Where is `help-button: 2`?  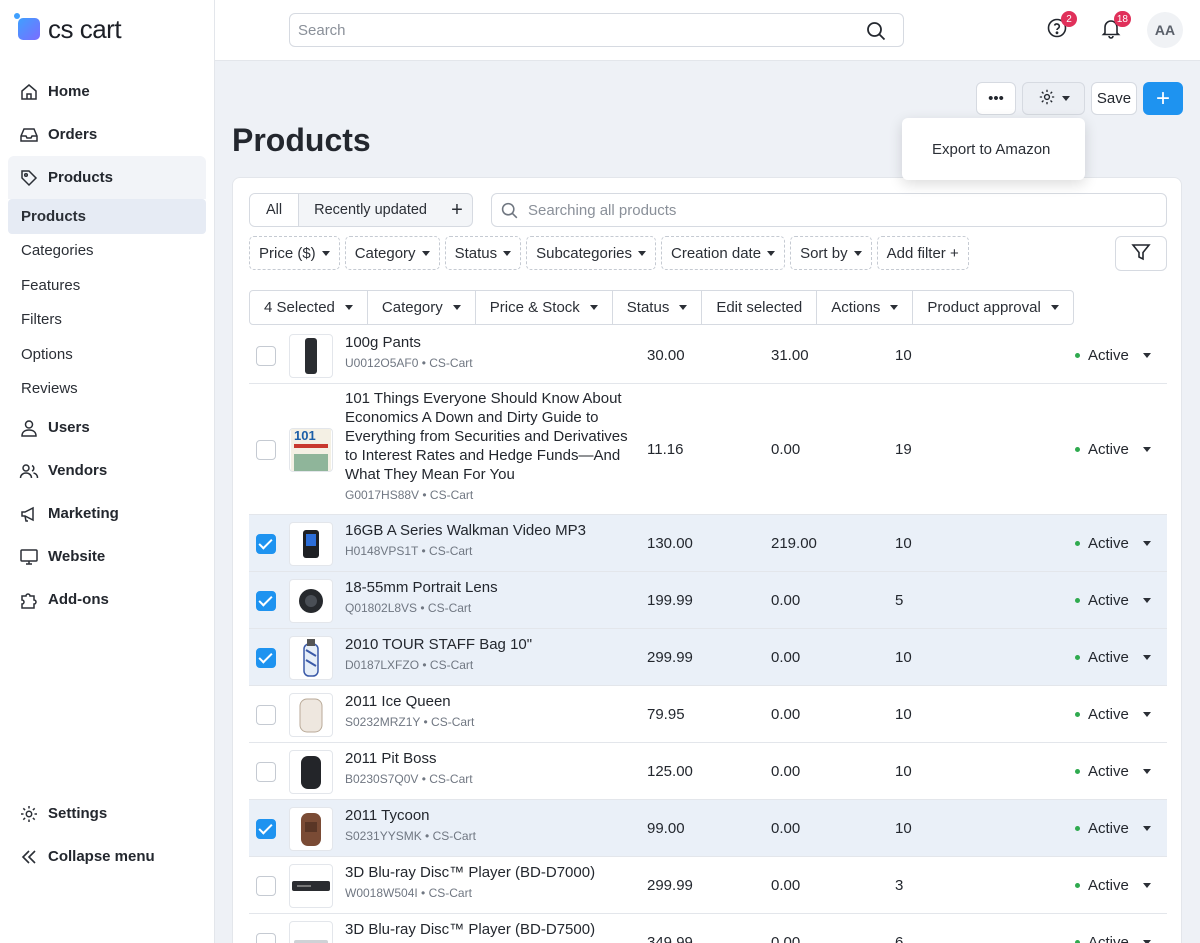 help-button: 2 is located at coordinates (1058, 29).